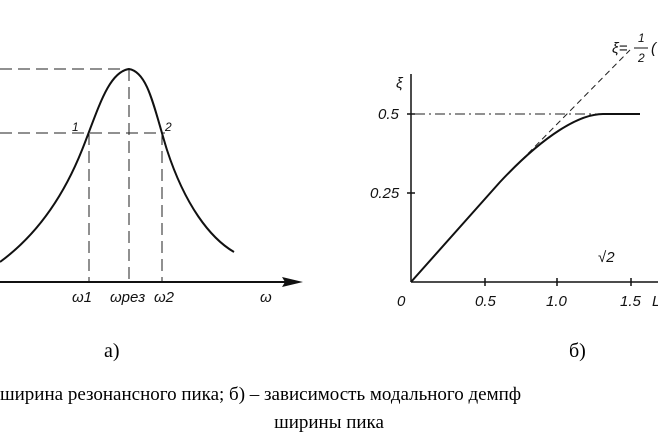 The height and width of the screenshot is (439, 658). I want to click on y-tick-label-0.5: 0.5, so click(389, 114).